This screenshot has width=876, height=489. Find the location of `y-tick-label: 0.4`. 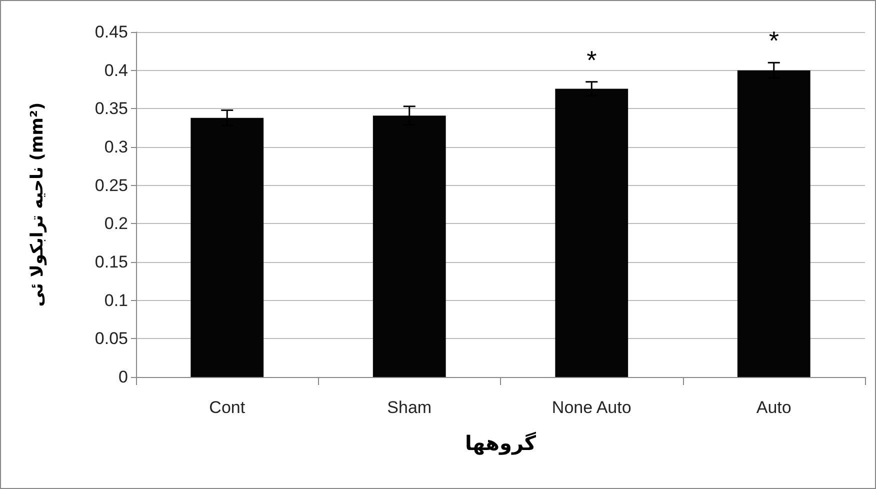

y-tick-label: 0.4 is located at coordinates (116, 70).